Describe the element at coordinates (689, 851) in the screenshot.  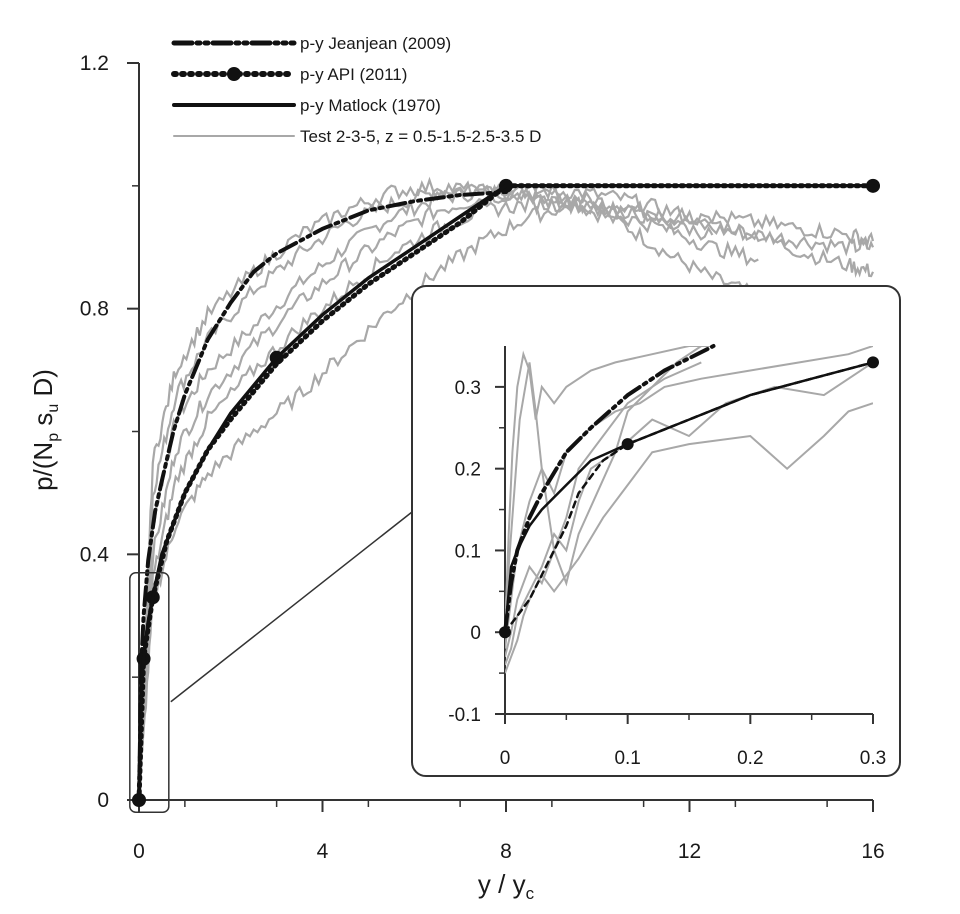
I see `x-tick-label: 12` at that location.